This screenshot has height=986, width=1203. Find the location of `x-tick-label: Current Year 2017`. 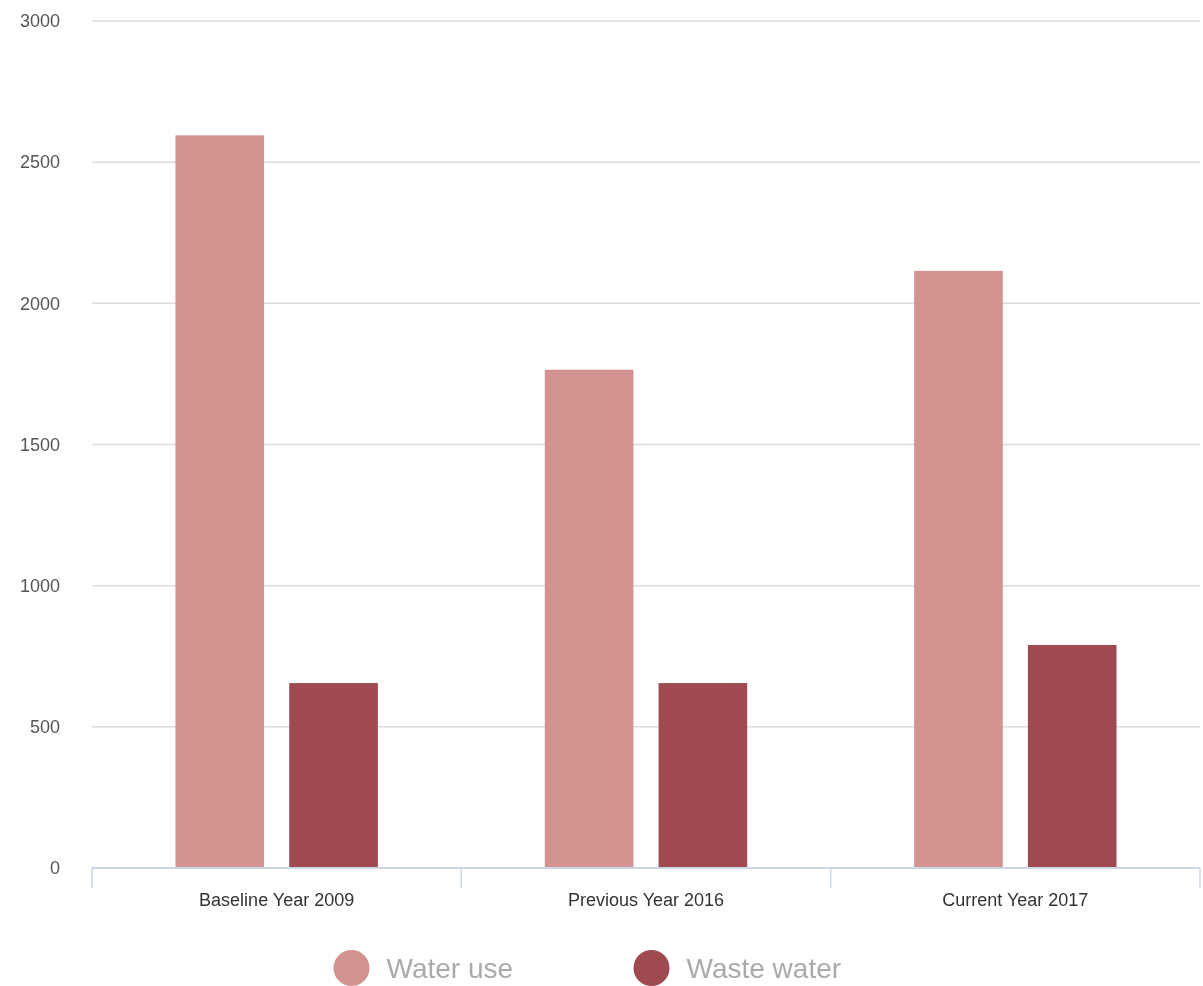

x-tick-label: Current Year 2017 is located at coordinates (1015, 900).